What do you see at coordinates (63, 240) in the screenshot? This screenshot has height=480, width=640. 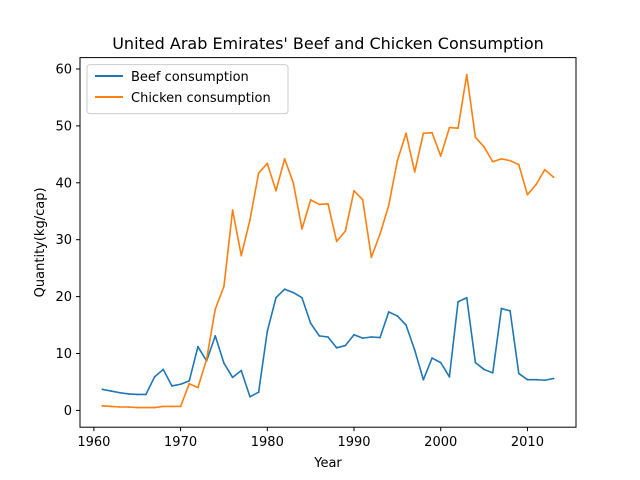 I see `y-tick-label: 30` at bounding box center [63, 240].